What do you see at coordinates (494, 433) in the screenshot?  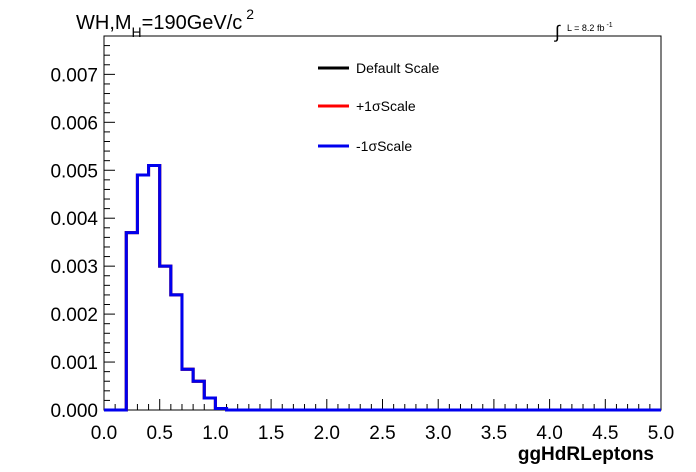 I see `x-tick-label: 3.5` at bounding box center [494, 433].